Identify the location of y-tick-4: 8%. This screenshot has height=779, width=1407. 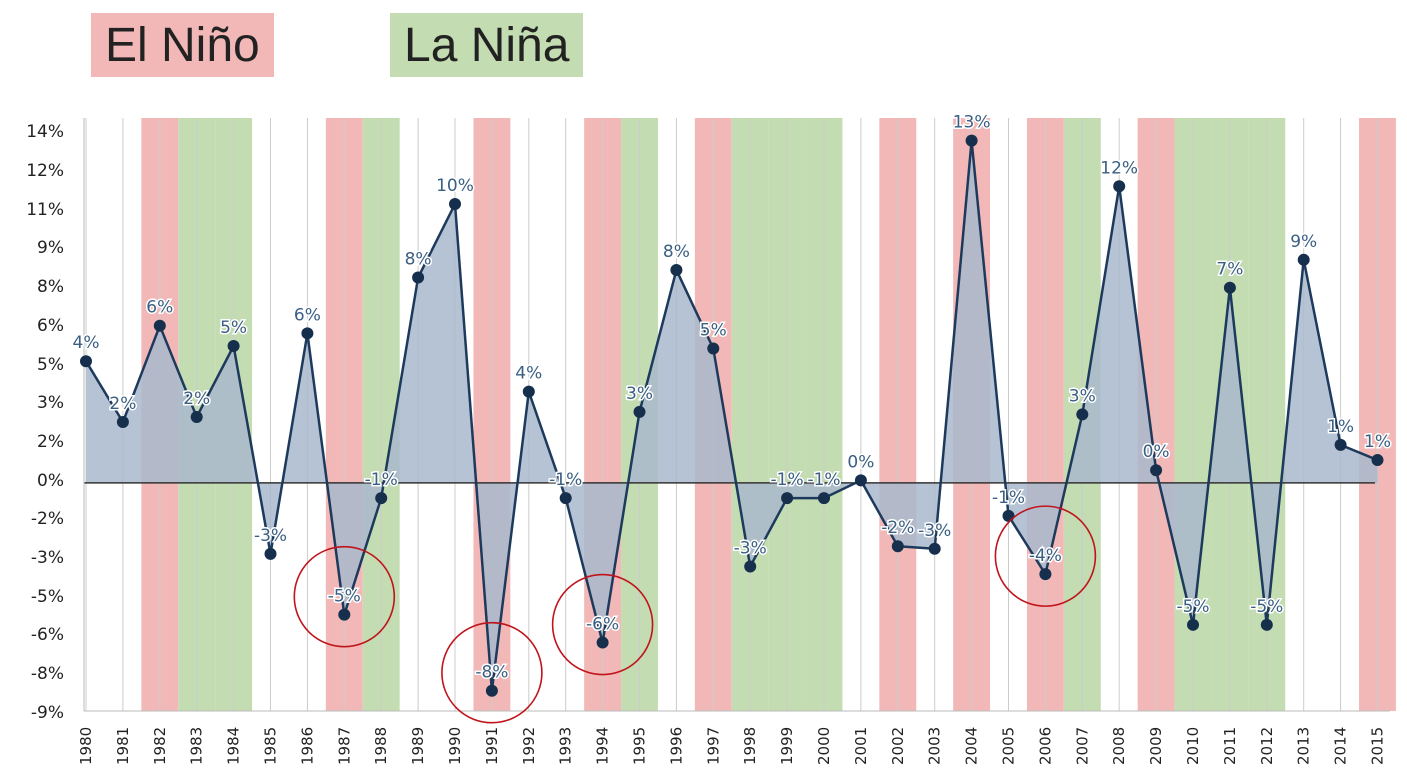
(50, 287).